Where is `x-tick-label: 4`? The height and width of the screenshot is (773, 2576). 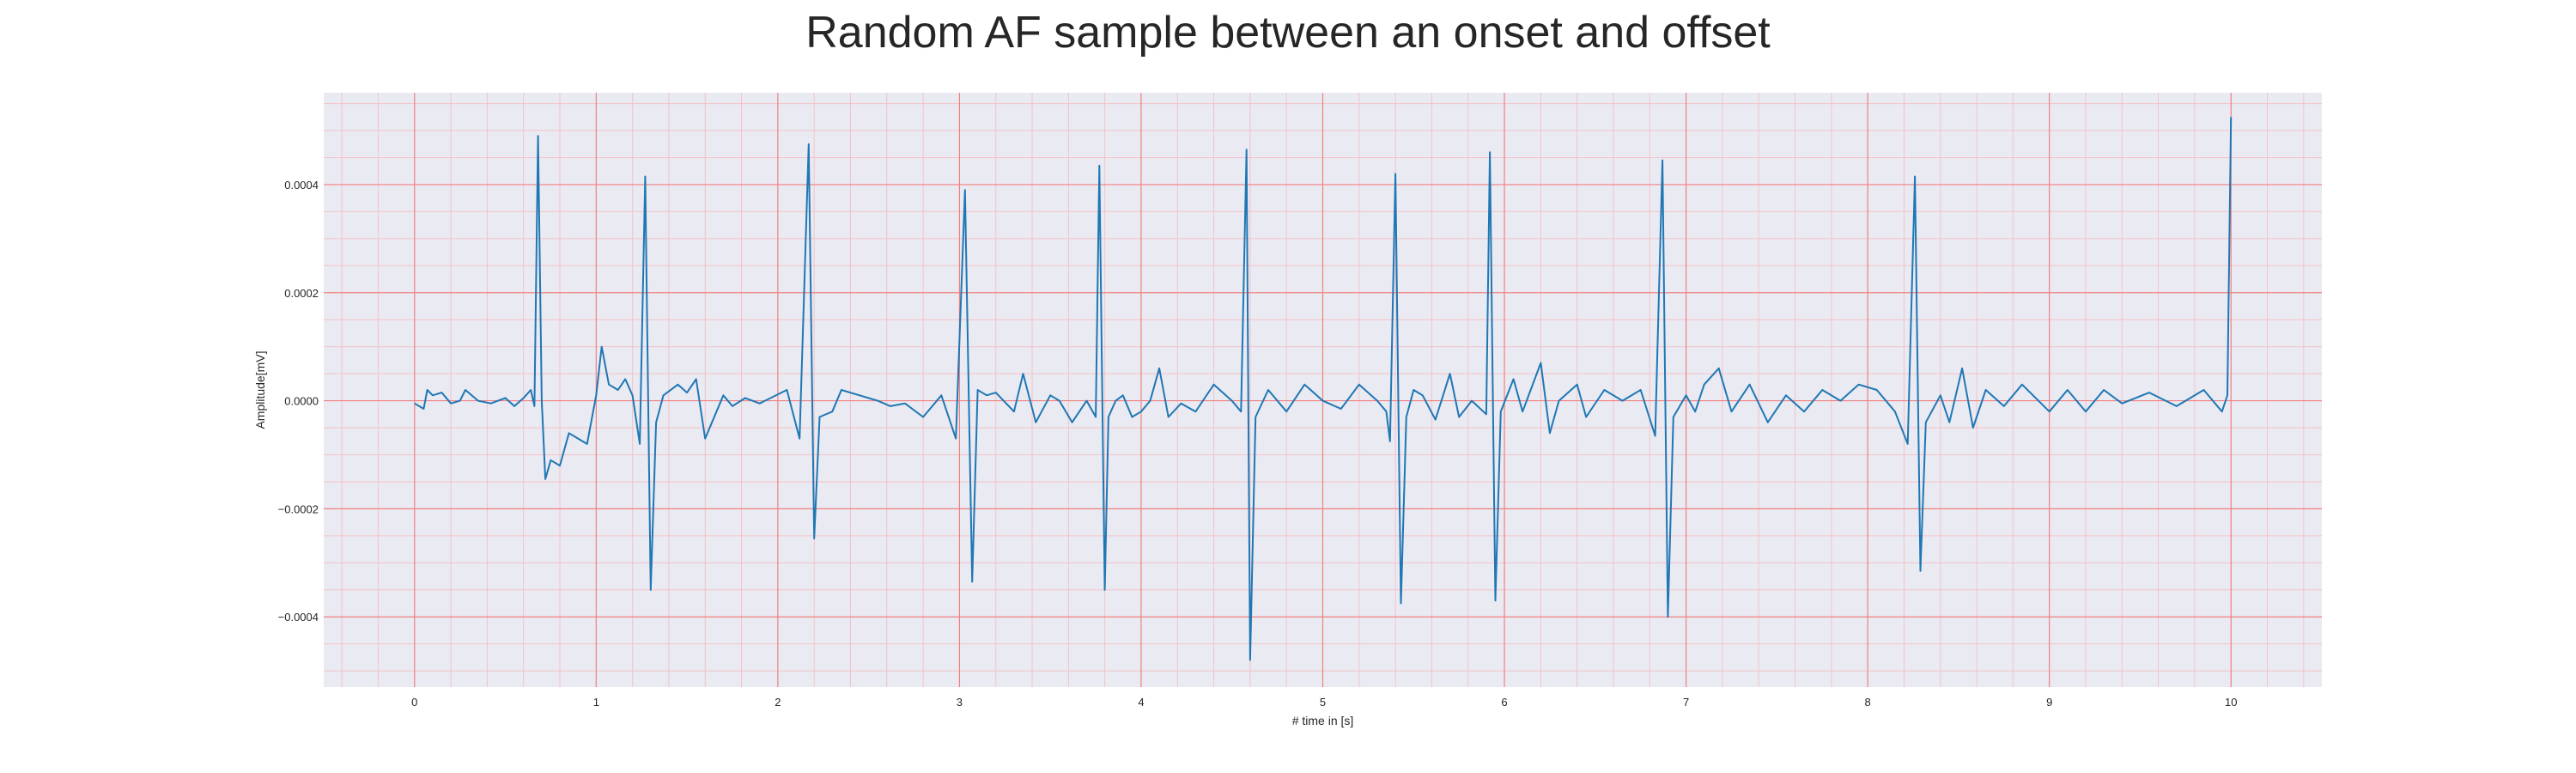 x-tick-label: 4 is located at coordinates (1141, 702).